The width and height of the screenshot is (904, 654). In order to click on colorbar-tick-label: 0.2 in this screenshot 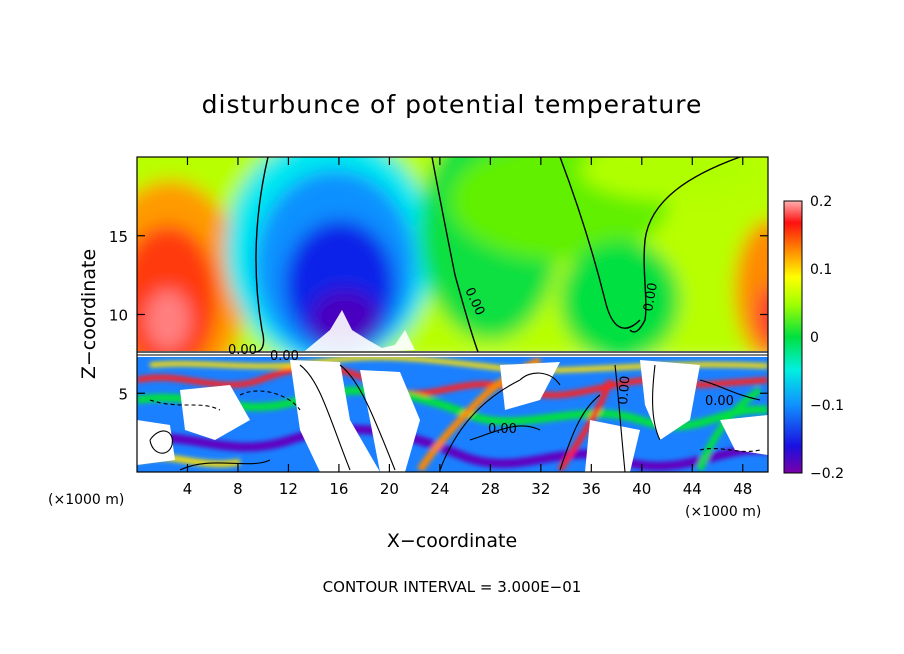, I will do `click(821, 202)`.